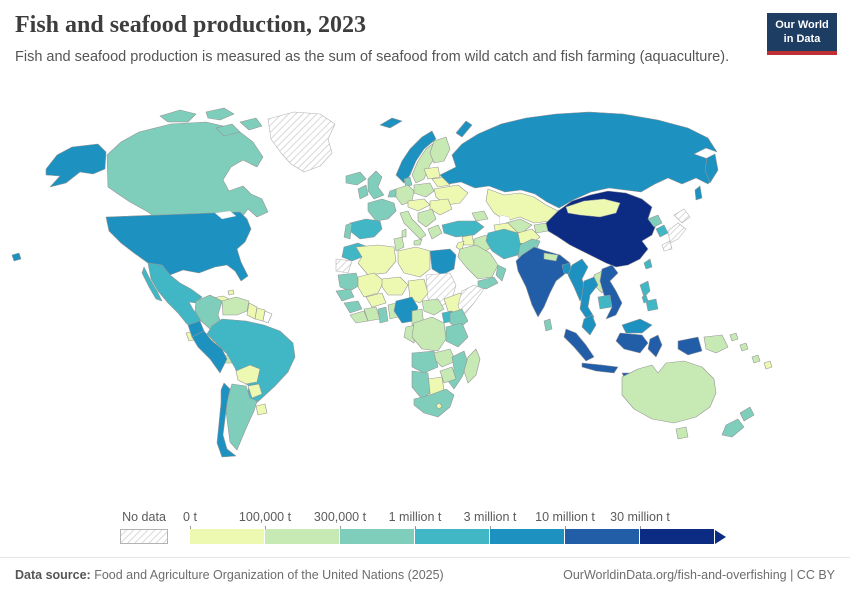 This screenshot has height=600, width=850. Describe the element at coordinates (652, 305) in the screenshot. I see `country-philippines-mindanao` at that location.